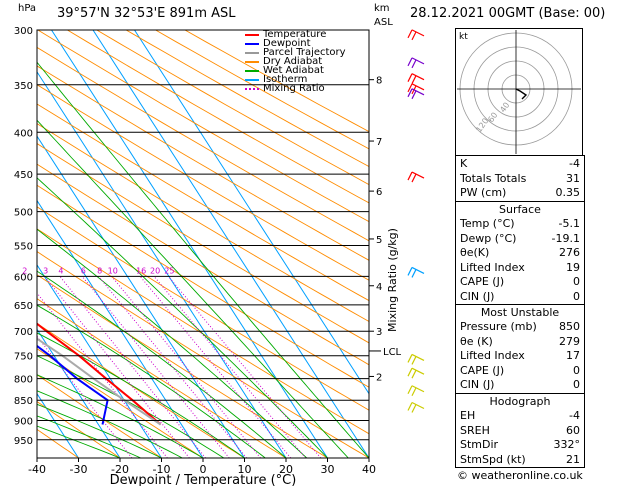 Image resolution: width=629 pixels, height=486 pixels. I want to click on row-value: 0.35, so click(568, 193).